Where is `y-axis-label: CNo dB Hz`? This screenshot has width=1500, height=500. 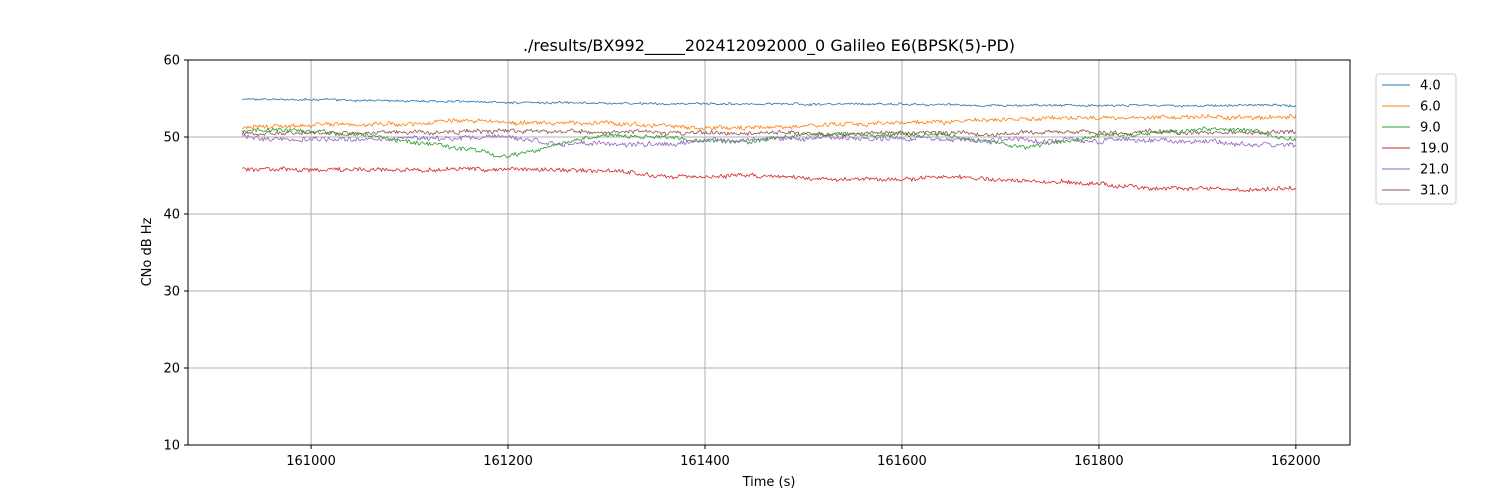 y-axis-label: CNo dB Hz is located at coordinates (147, 251).